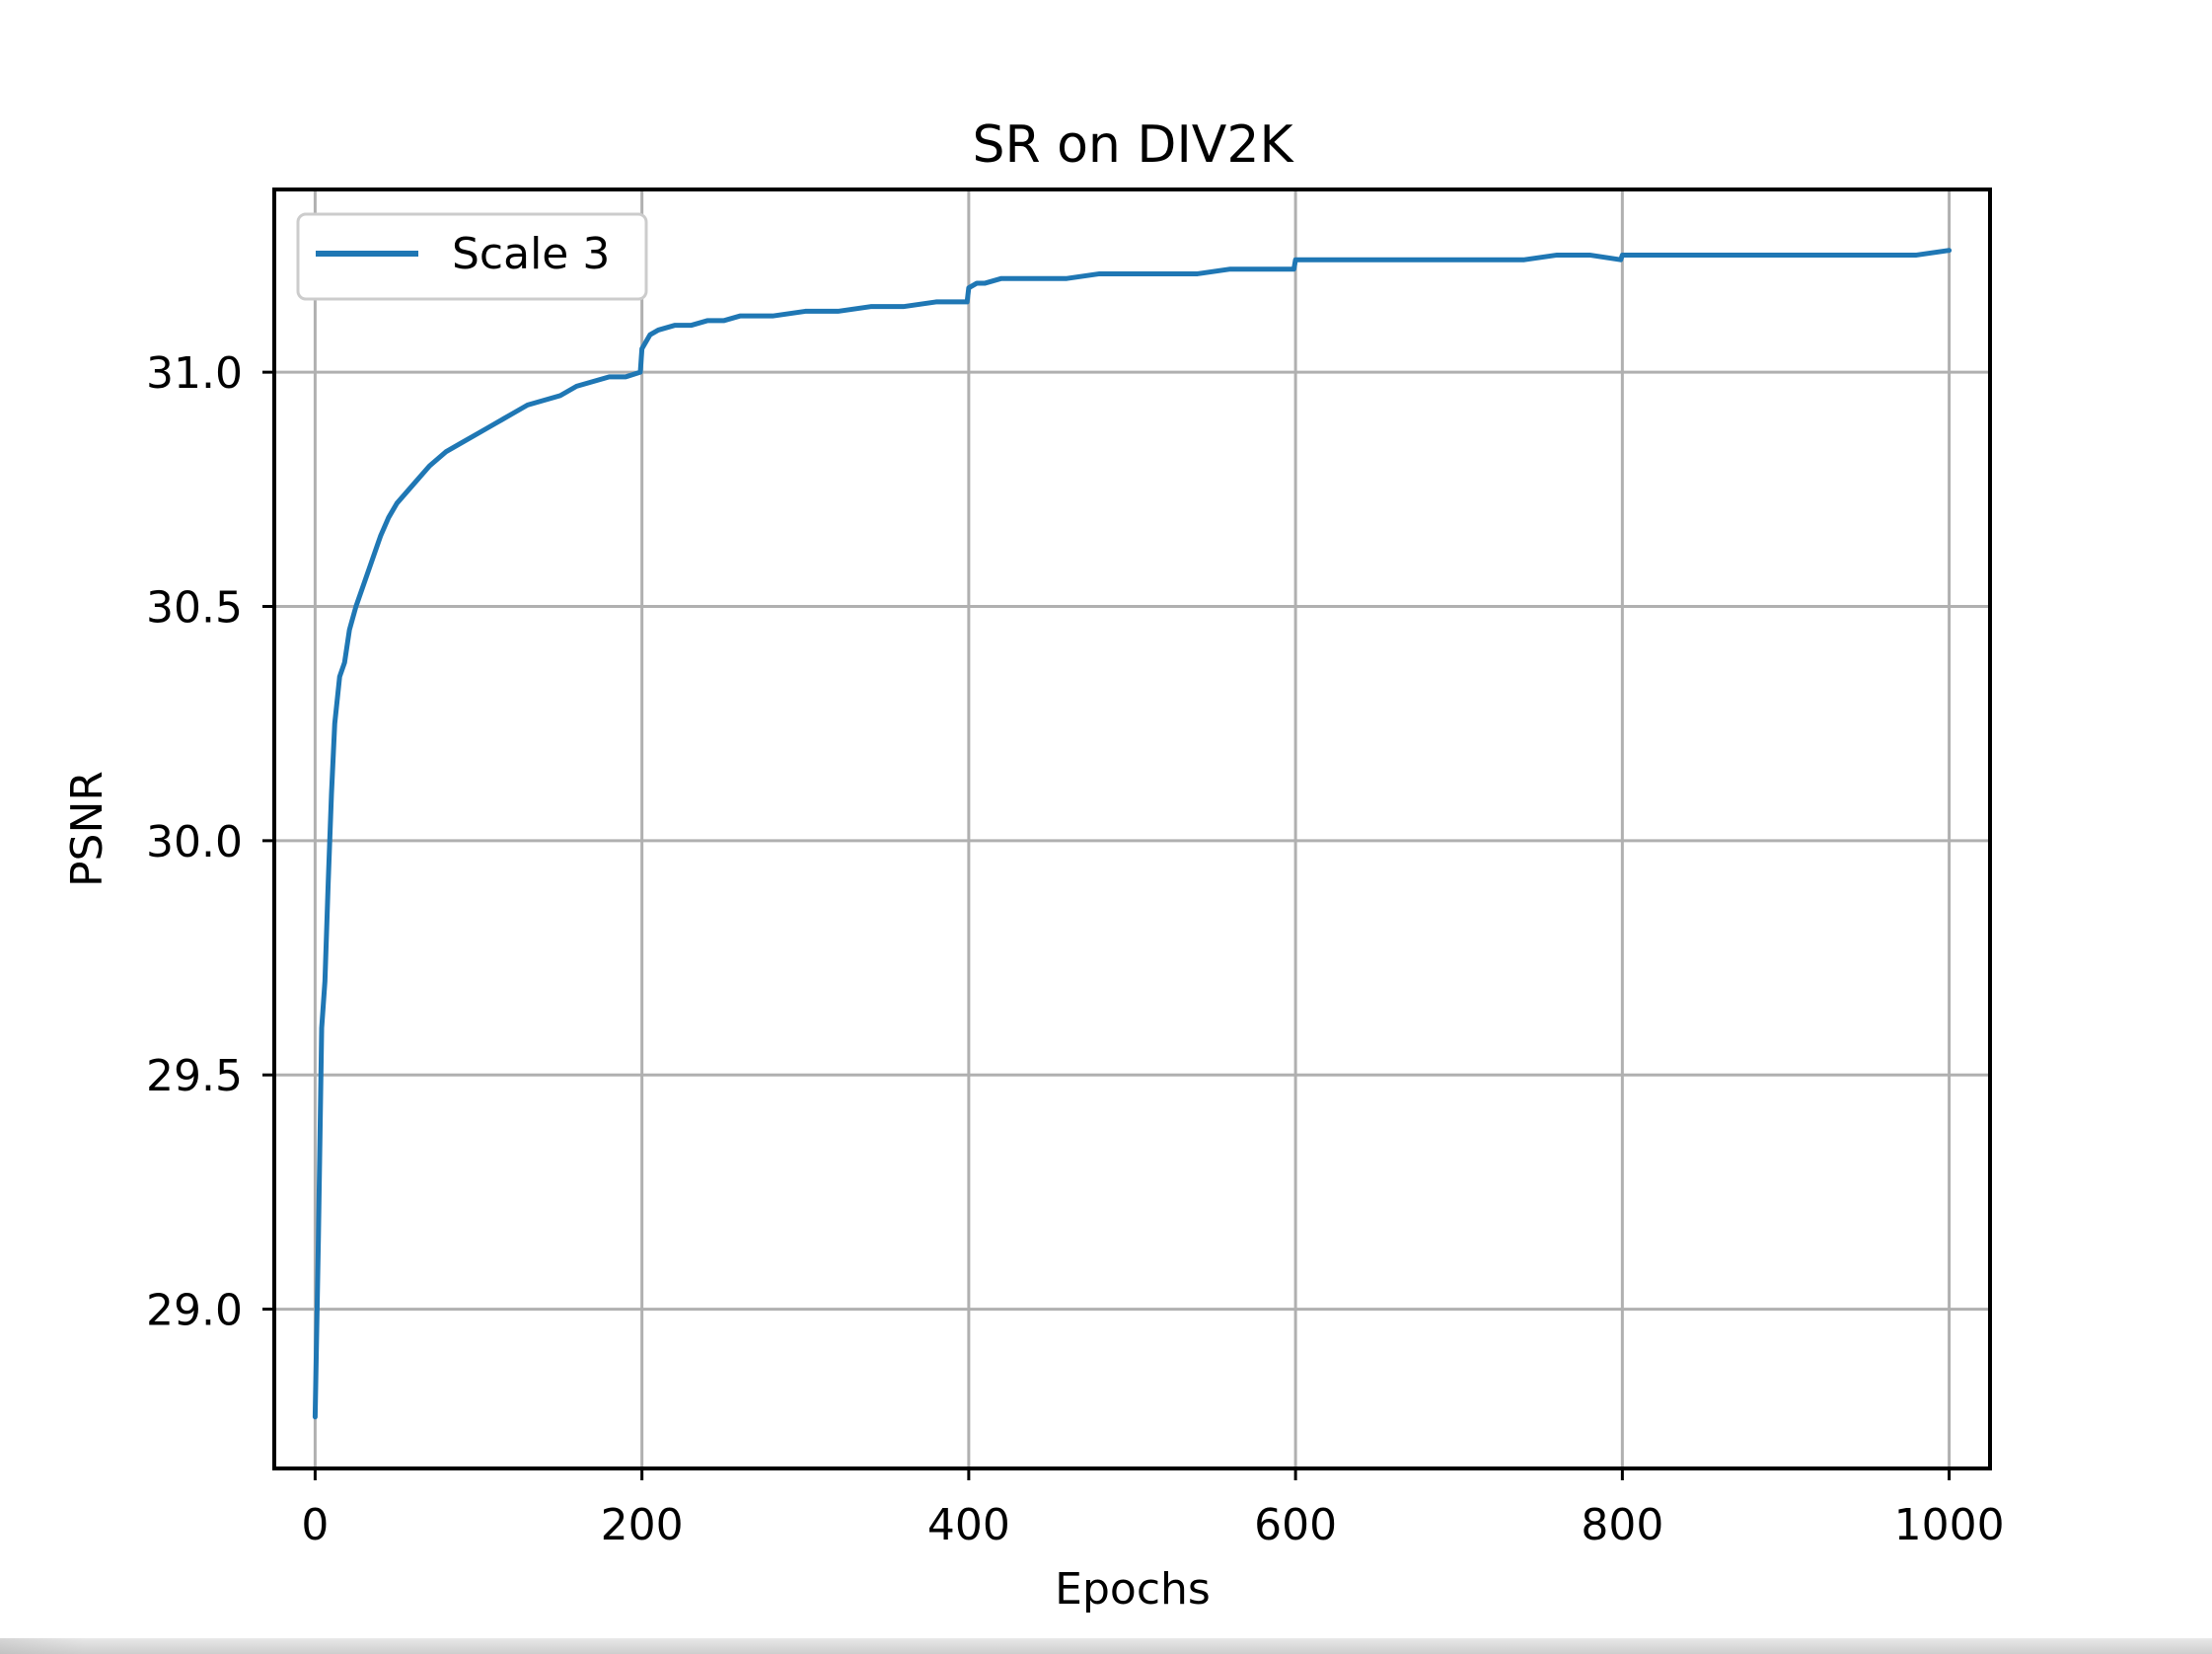  What do you see at coordinates (1133, 1590) in the screenshot?
I see `x-axis-label: Epochs` at bounding box center [1133, 1590].